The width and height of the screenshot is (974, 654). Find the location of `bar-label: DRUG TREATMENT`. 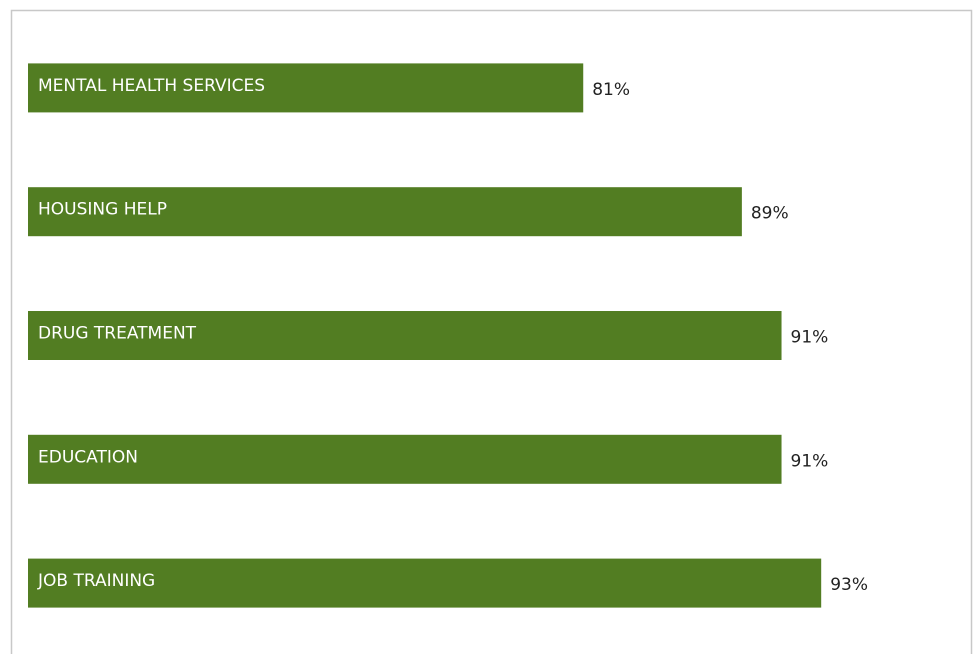

bar-label: DRUG TREATMENT is located at coordinates (117, 334).